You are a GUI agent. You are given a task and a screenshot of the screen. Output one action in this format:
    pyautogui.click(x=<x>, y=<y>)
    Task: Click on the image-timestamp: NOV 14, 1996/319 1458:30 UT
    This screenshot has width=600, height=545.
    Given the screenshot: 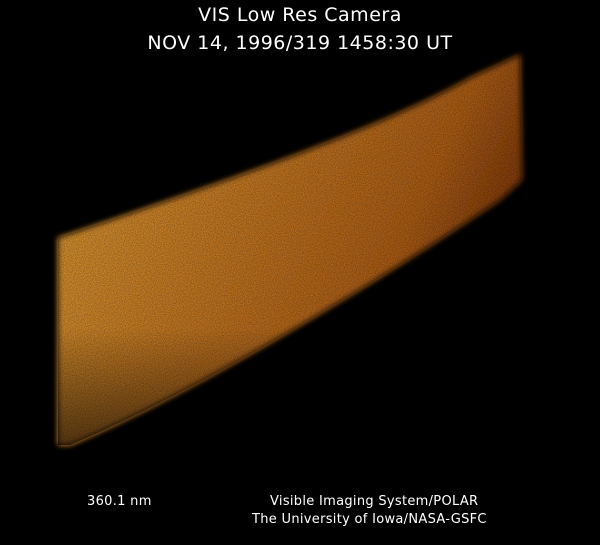 What is the action you would take?
    pyautogui.click(x=300, y=43)
    